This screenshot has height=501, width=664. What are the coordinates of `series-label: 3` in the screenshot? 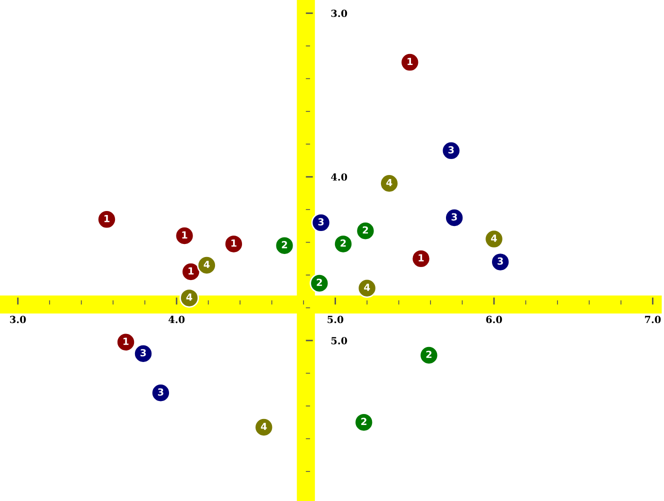 It's located at (321, 222).